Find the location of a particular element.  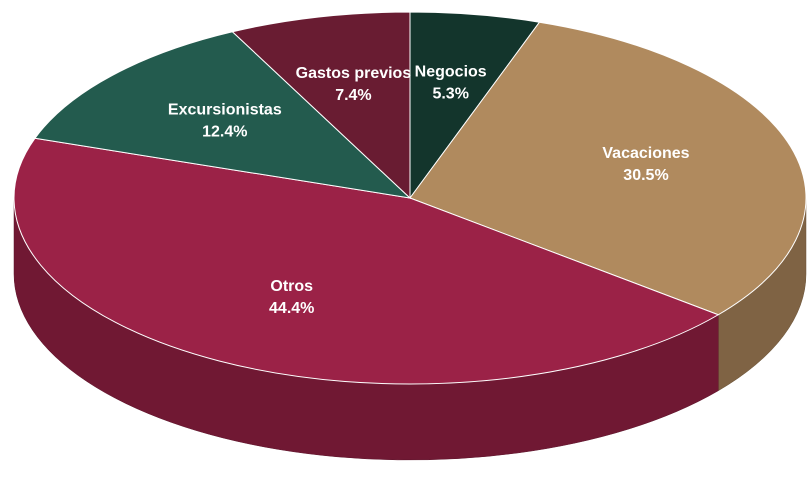

slice-label: Excursionistas 12.4% is located at coordinates (225, 120).